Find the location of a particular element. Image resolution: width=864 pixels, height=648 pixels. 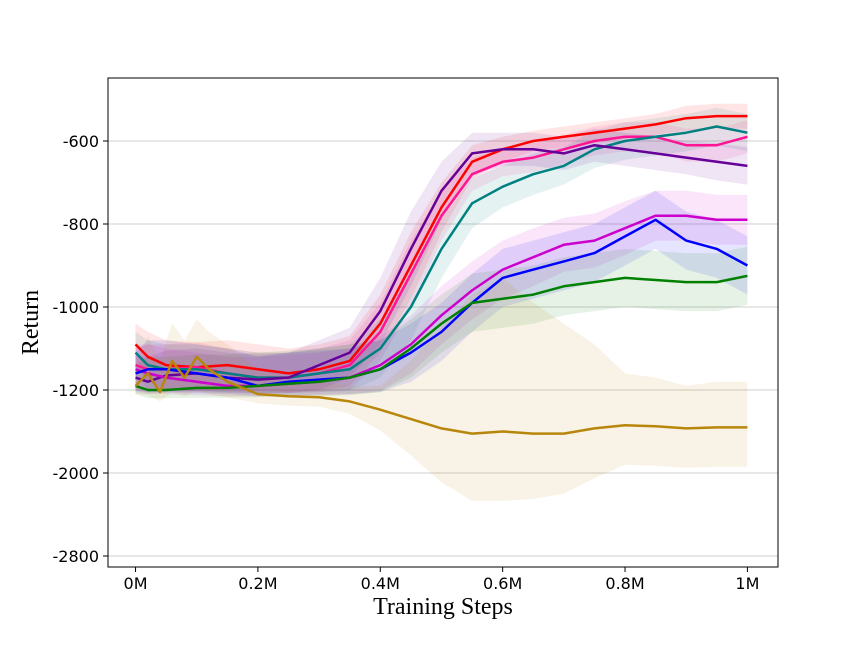

x-axis-ticks: 0M 0.2M 0.4M 0.6M 0.8M 1M is located at coordinates (441, 580).